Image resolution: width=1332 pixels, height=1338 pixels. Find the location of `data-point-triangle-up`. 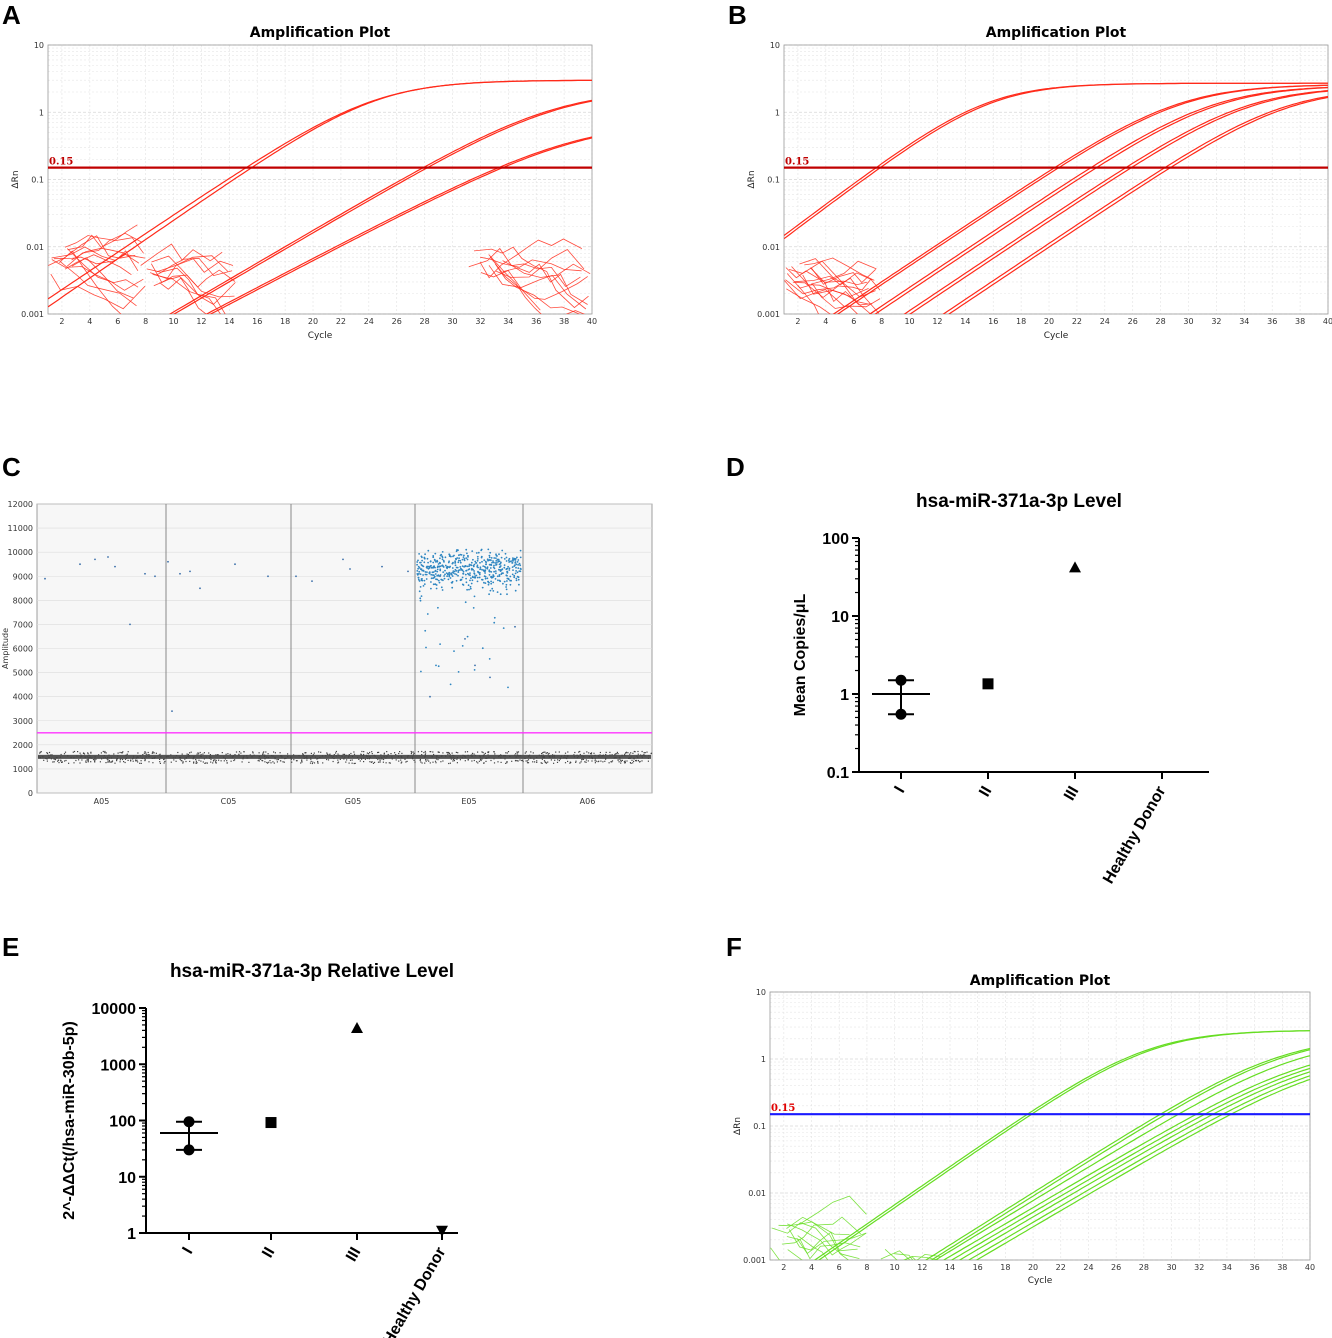

data-point-triangle-up is located at coordinates (357, 1028).